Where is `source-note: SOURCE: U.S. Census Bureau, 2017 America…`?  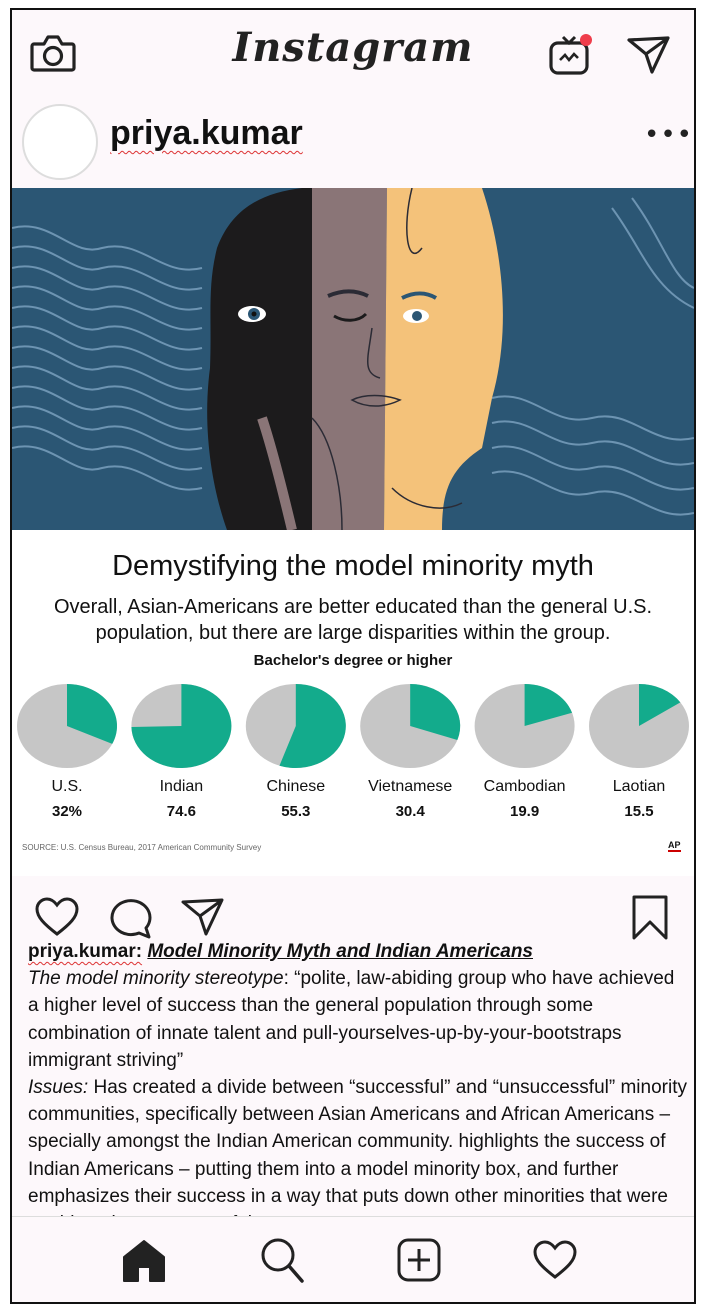 source-note: SOURCE: U.S. Census Bureau, 2017 America… is located at coordinates (142, 847).